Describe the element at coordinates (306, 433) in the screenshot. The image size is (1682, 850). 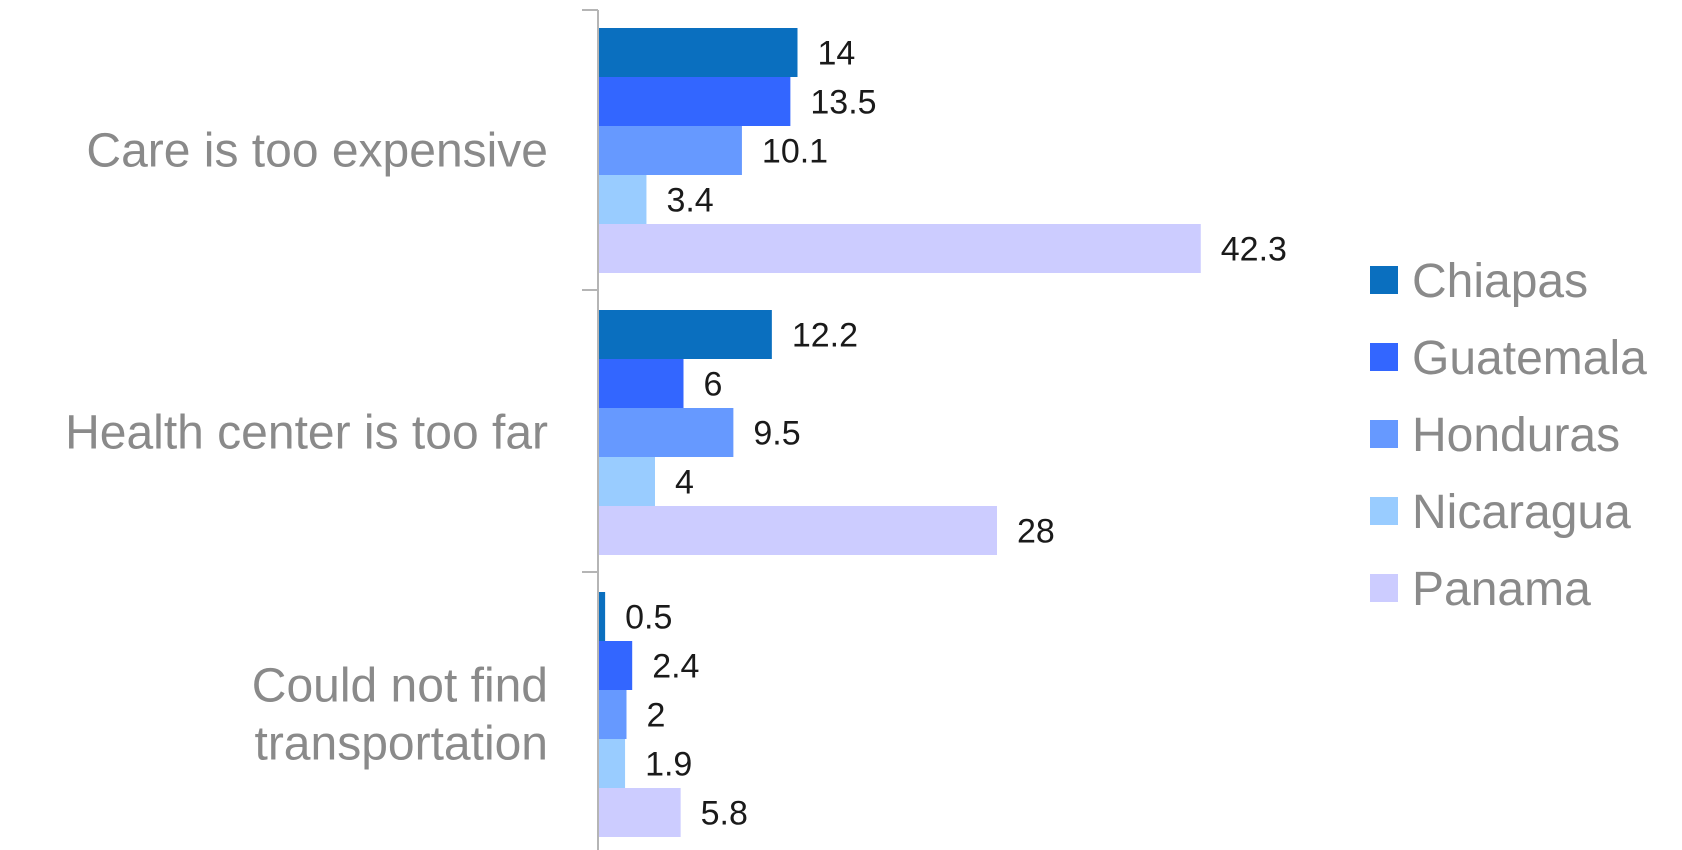
I see `category-label-health-center-is-too-far: Health center is too far` at that location.